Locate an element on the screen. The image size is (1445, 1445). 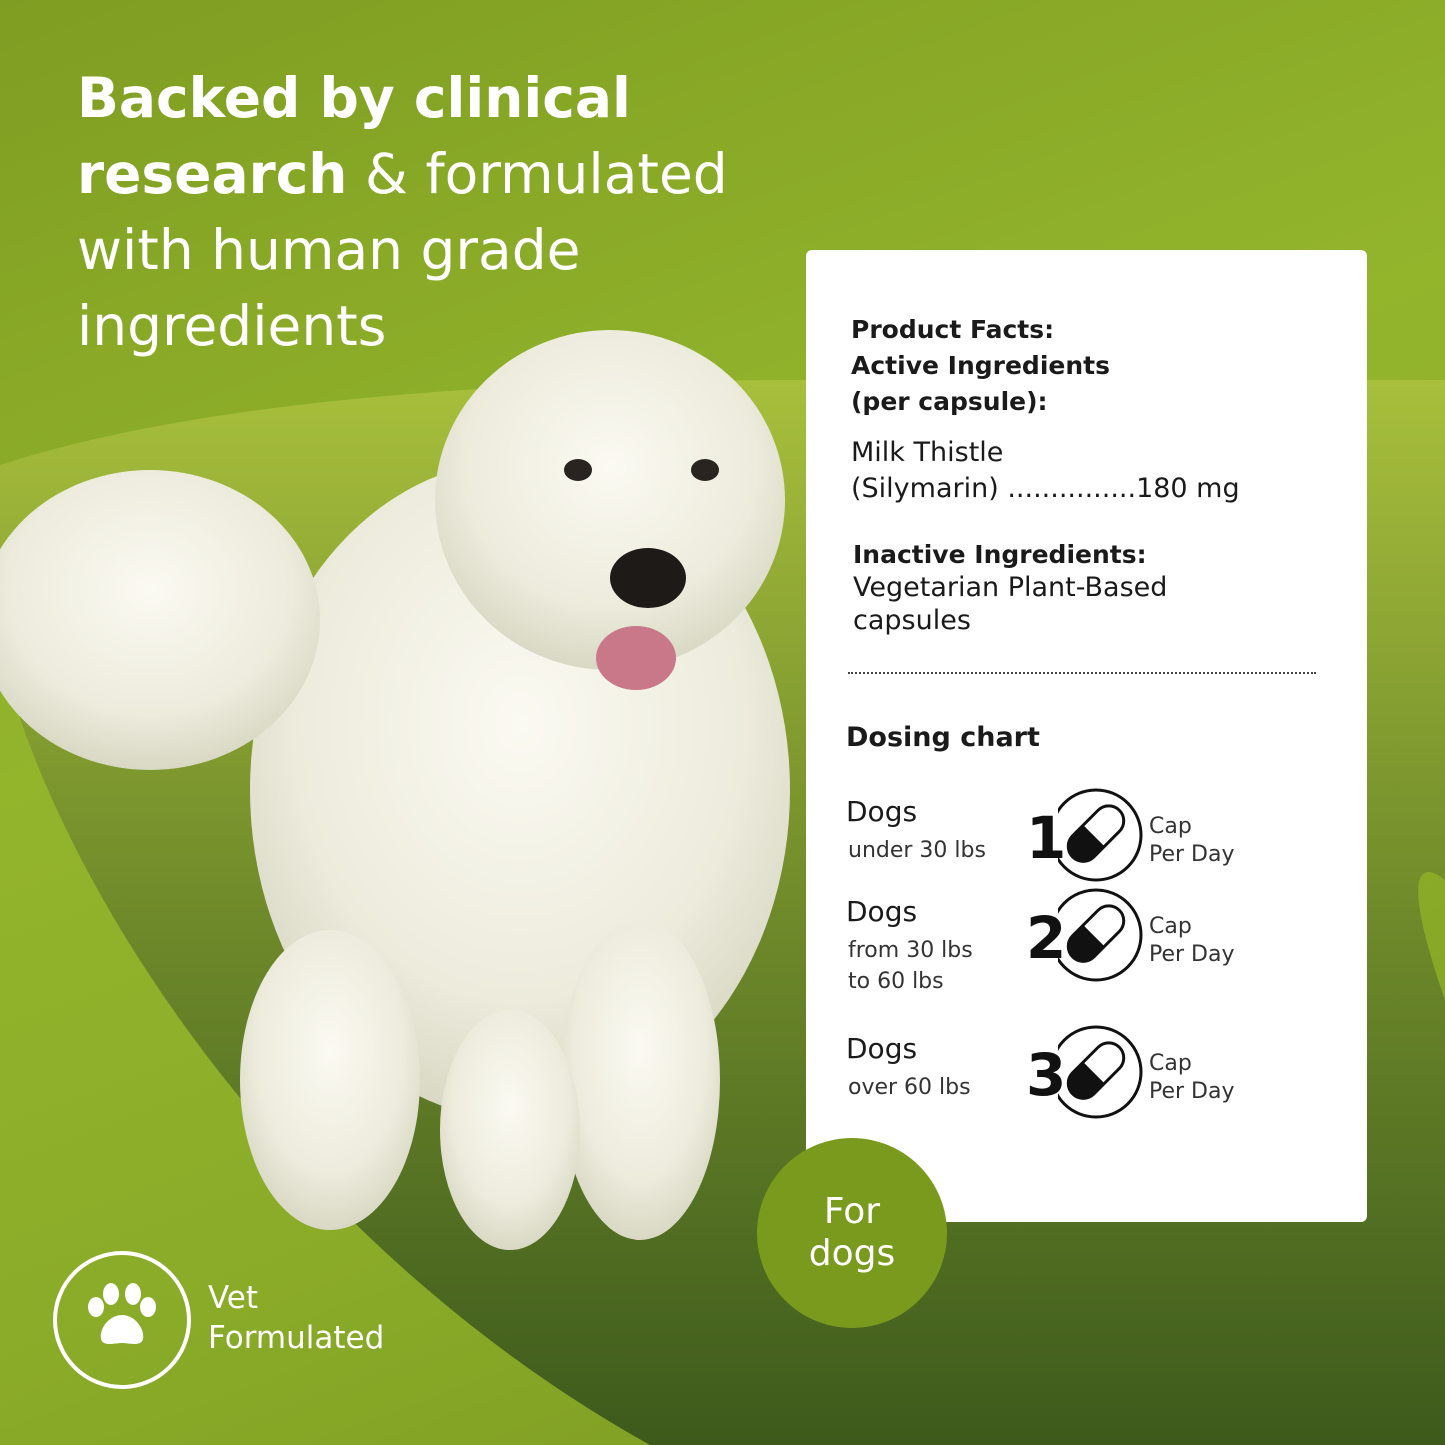
for-dogs-badge: For dogs is located at coordinates (852, 1233).